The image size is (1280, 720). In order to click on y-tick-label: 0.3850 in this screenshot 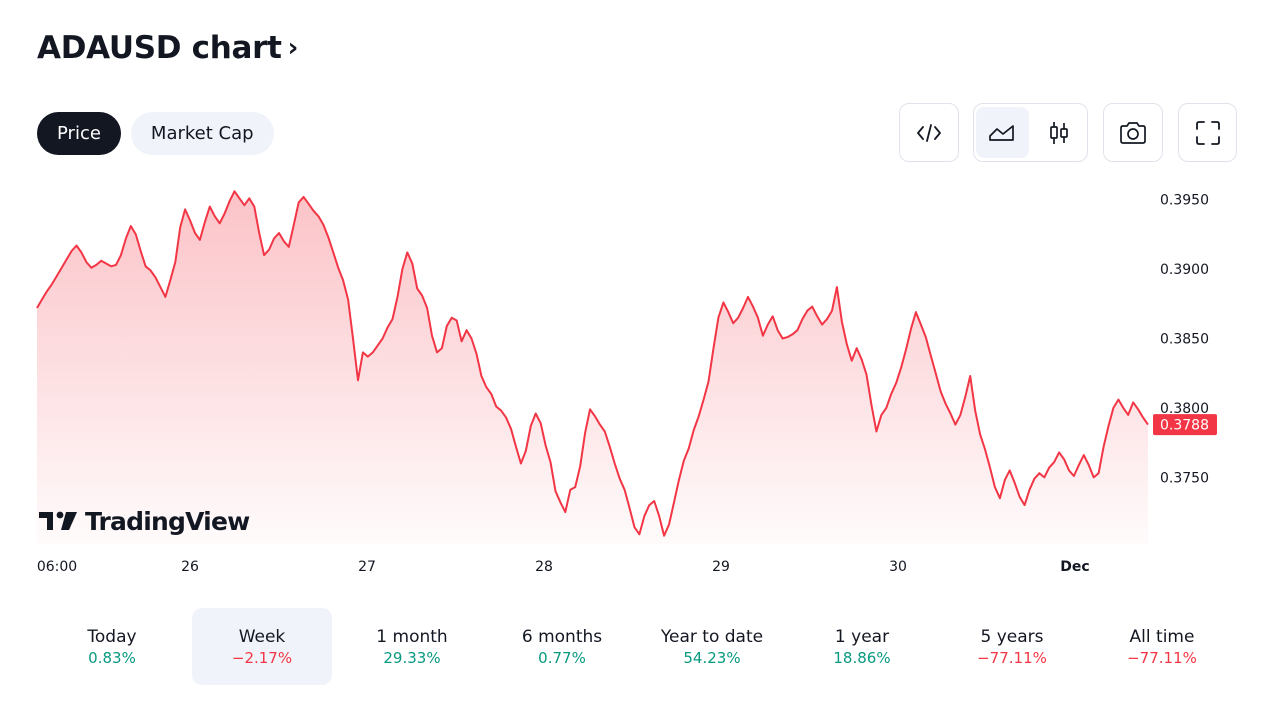, I will do `click(1184, 340)`.